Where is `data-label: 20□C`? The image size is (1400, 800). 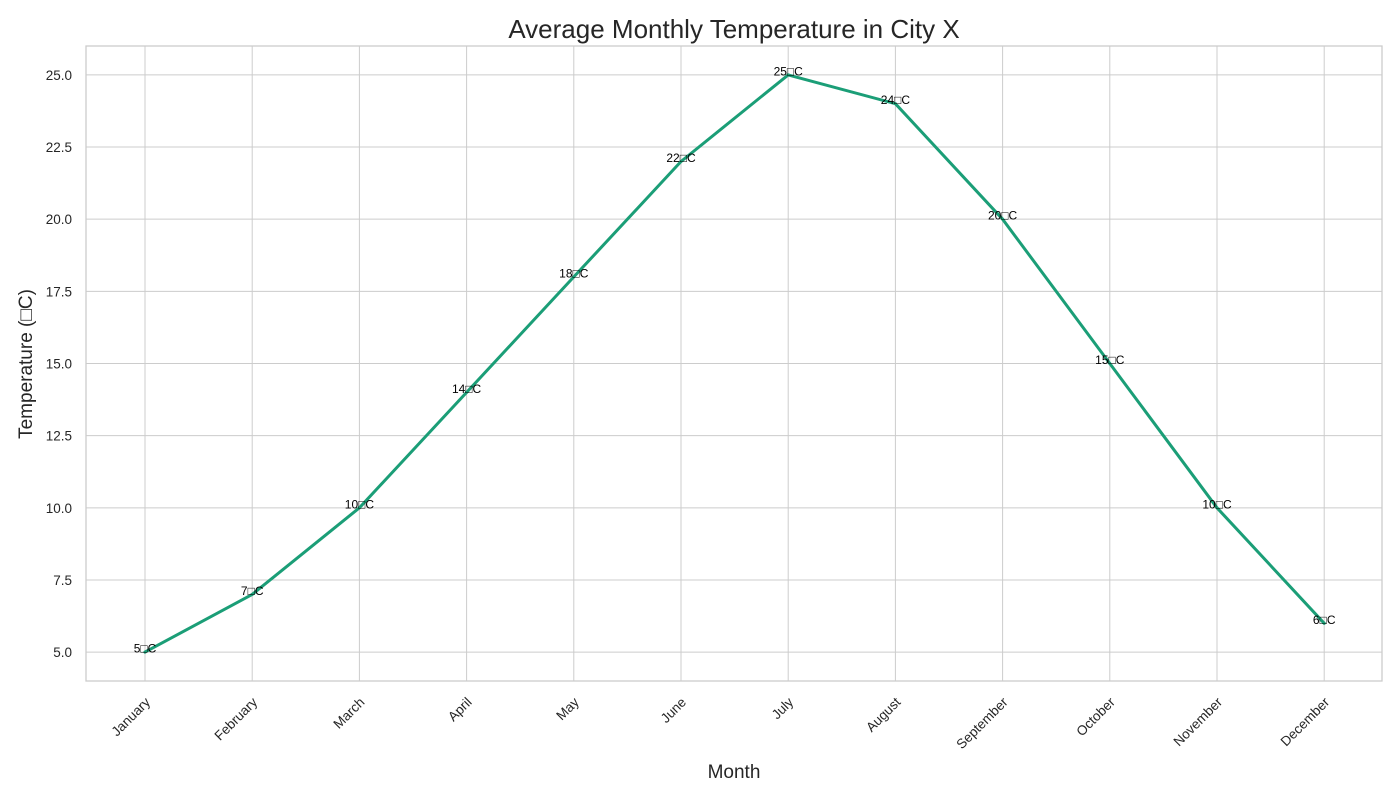
data-label: 20□C is located at coordinates (1003, 216).